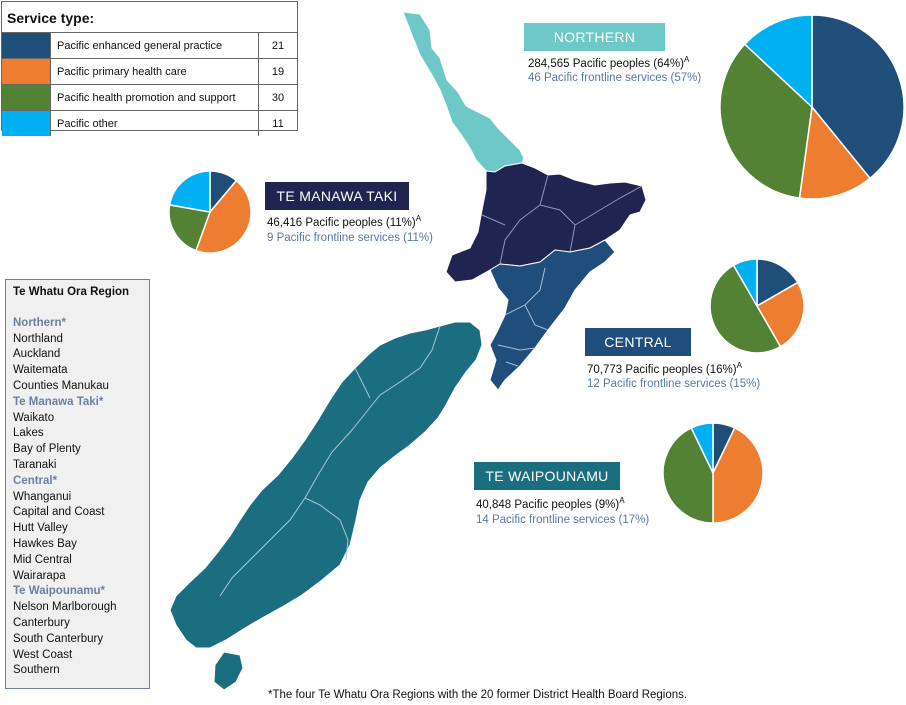 The height and width of the screenshot is (705, 906). I want to click on central-services: 12 Pacific frontline services (15%), so click(674, 384).